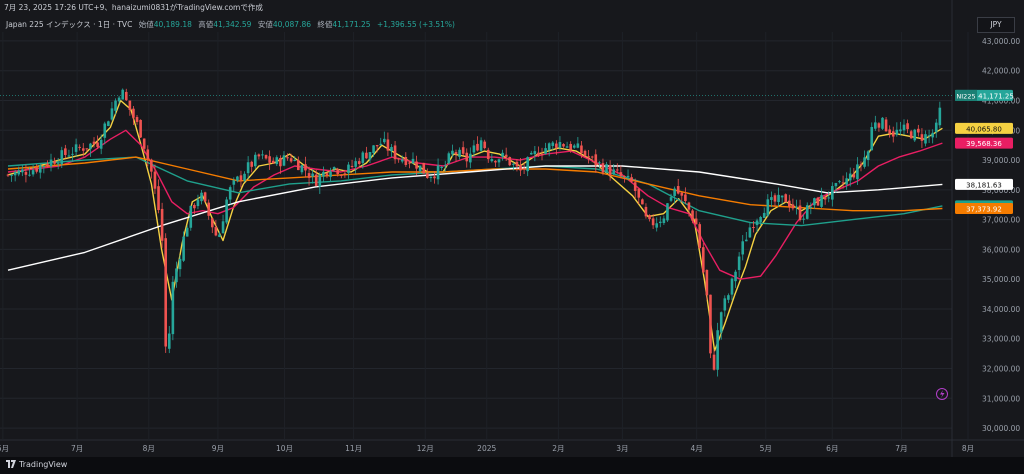  Describe the element at coordinates (36, 464) in the screenshot. I see `tradingview-logo: TradingView` at that location.